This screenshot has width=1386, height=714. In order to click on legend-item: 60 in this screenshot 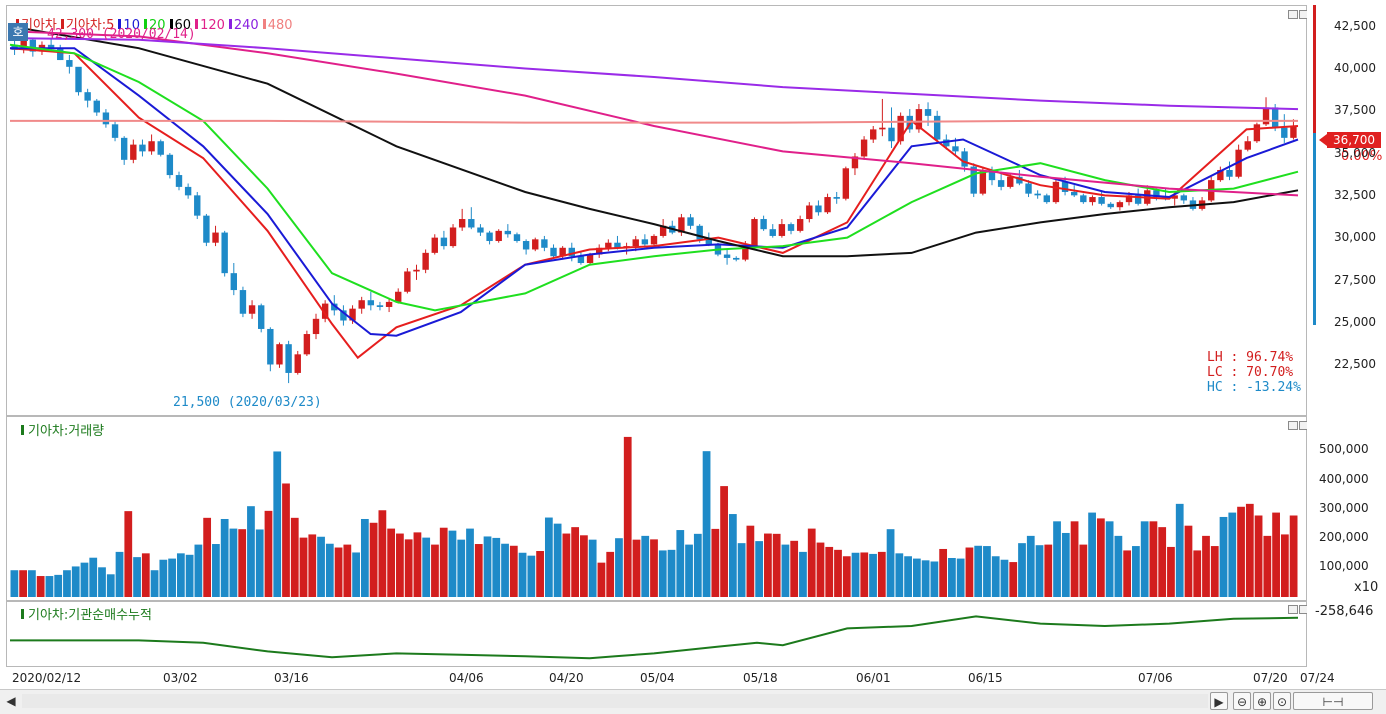, I will do `click(181, 25)`.